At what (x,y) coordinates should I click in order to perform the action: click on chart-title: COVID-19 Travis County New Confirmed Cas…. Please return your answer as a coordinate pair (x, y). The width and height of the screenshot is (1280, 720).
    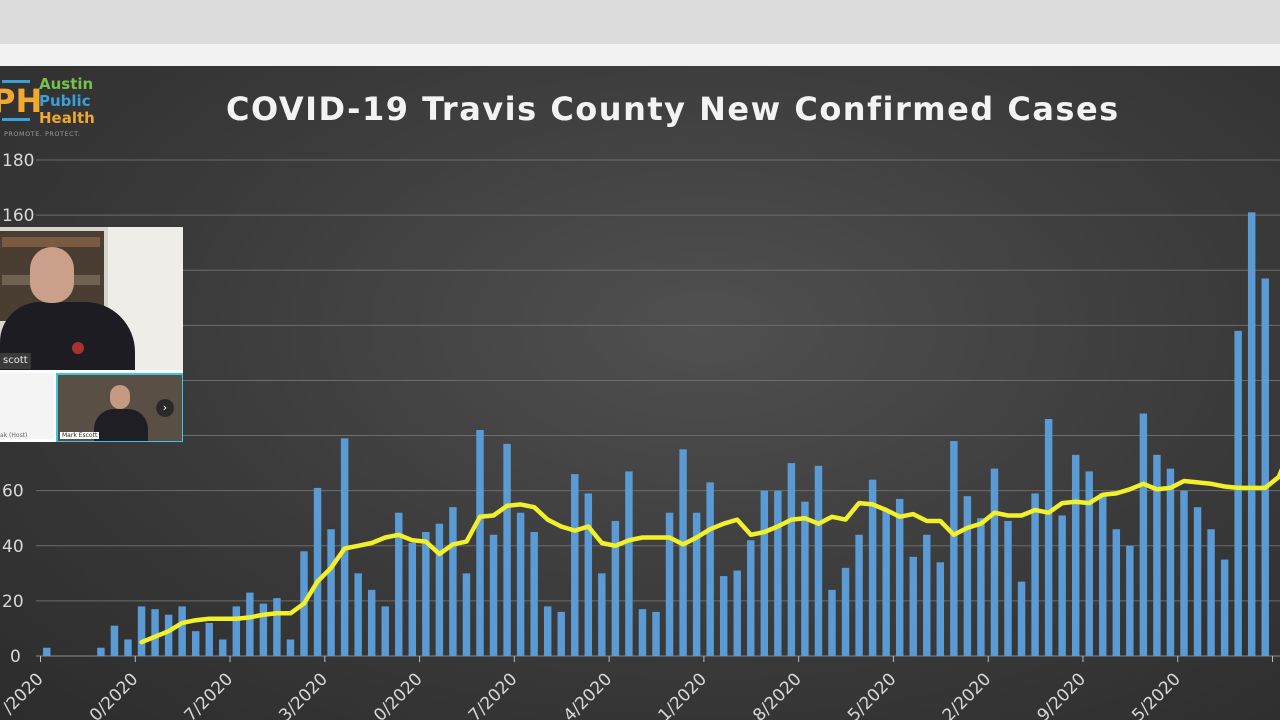
    Looking at the image, I should click on (673, 109).